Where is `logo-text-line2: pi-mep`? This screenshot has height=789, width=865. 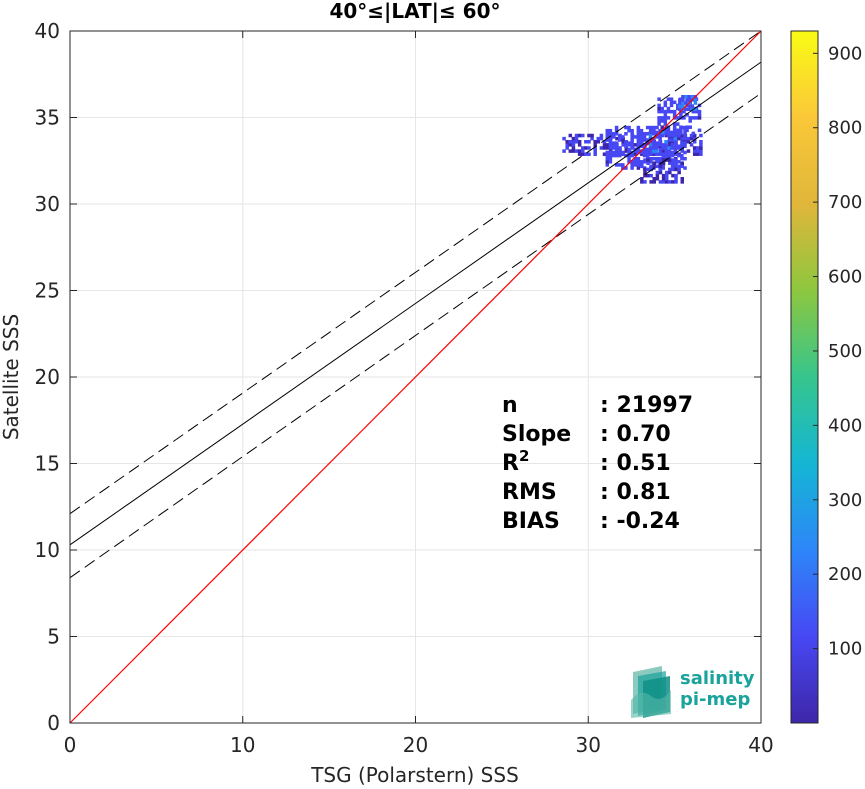 logo-text-line2: pi-mep is located at coordinates (715, 699).